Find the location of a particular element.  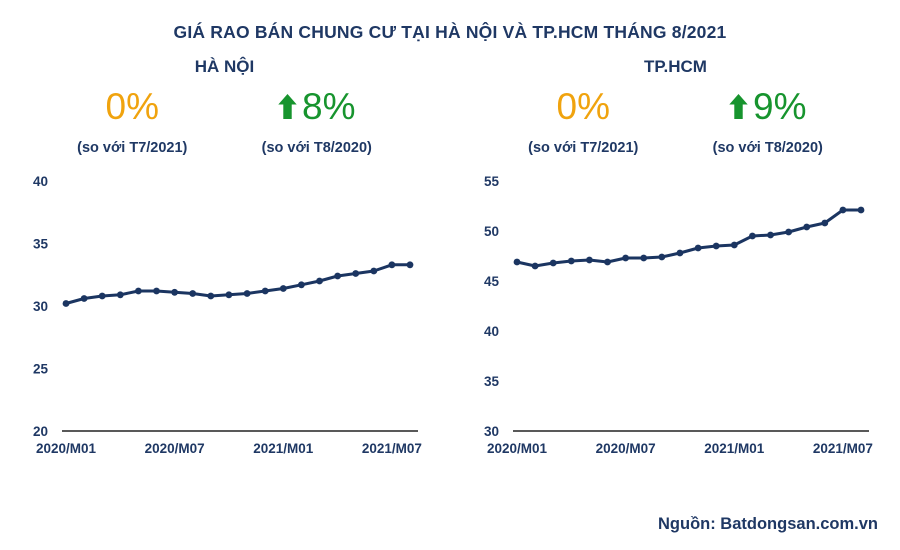

stat-yoy-hcm: 9% (so với T8/2020) is located at coordinates (768, 124).